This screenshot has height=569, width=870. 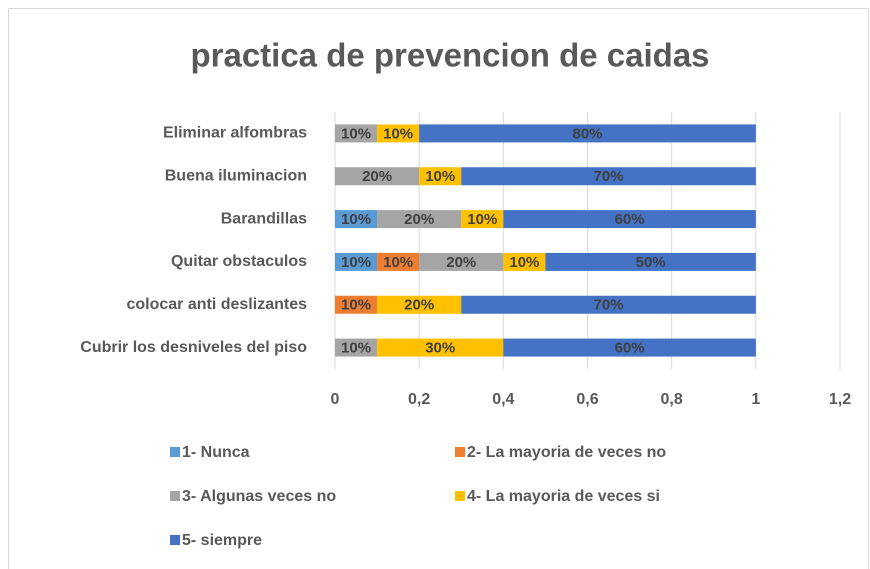 I want to click on legend-label: 5- siempre, so click(x=222, y=540).